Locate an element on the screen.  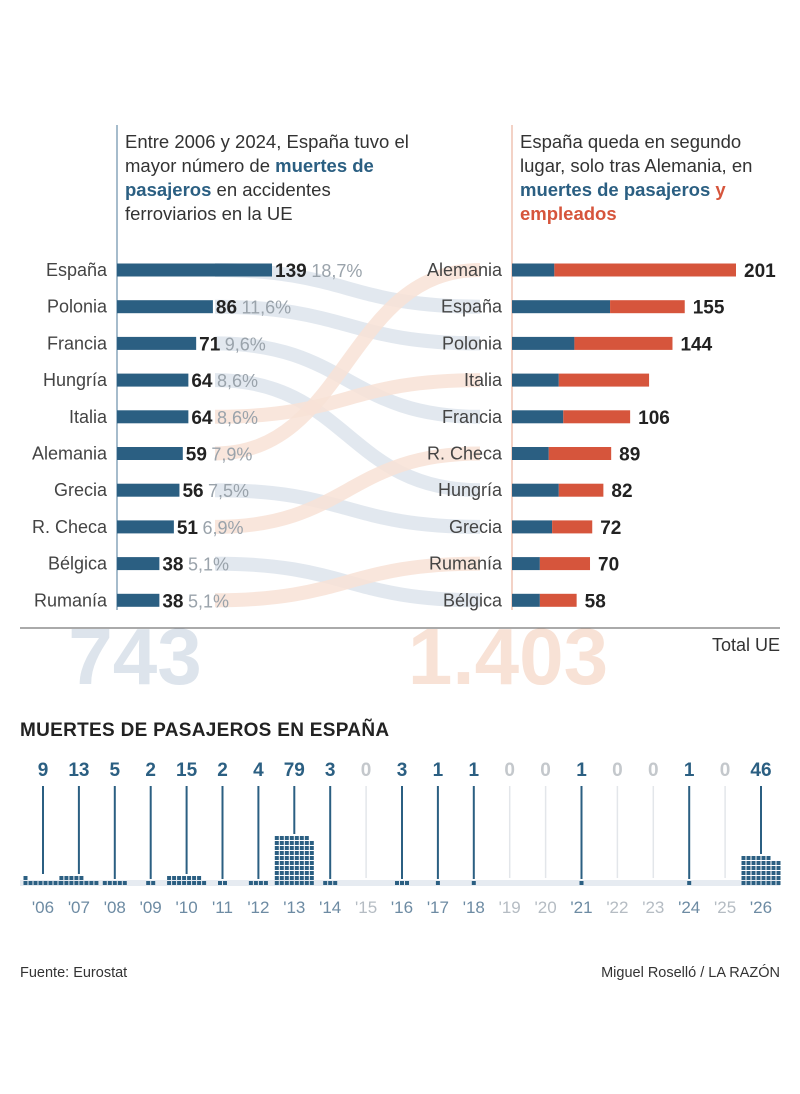
year-label: '13 is located at coordinates (294, 907).